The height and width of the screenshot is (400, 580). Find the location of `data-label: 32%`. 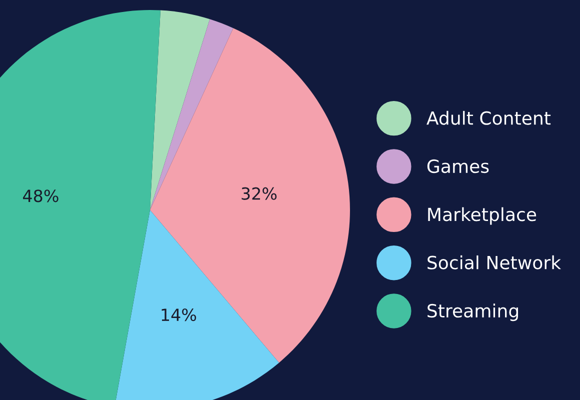

data-label: 32% is located at coordinates (259, 193).